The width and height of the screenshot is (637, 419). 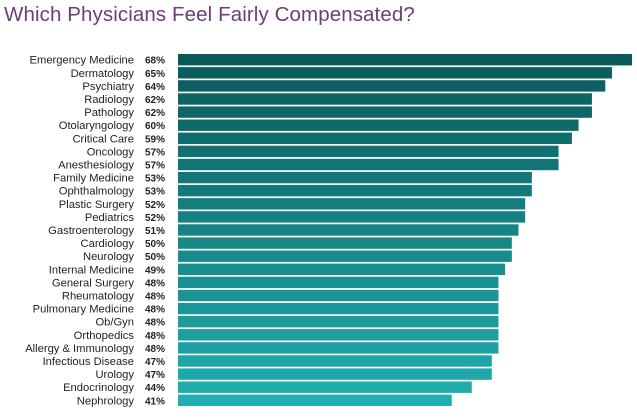 I want to click on category-label: Ob/Gyn, so click(x=114, y=323).